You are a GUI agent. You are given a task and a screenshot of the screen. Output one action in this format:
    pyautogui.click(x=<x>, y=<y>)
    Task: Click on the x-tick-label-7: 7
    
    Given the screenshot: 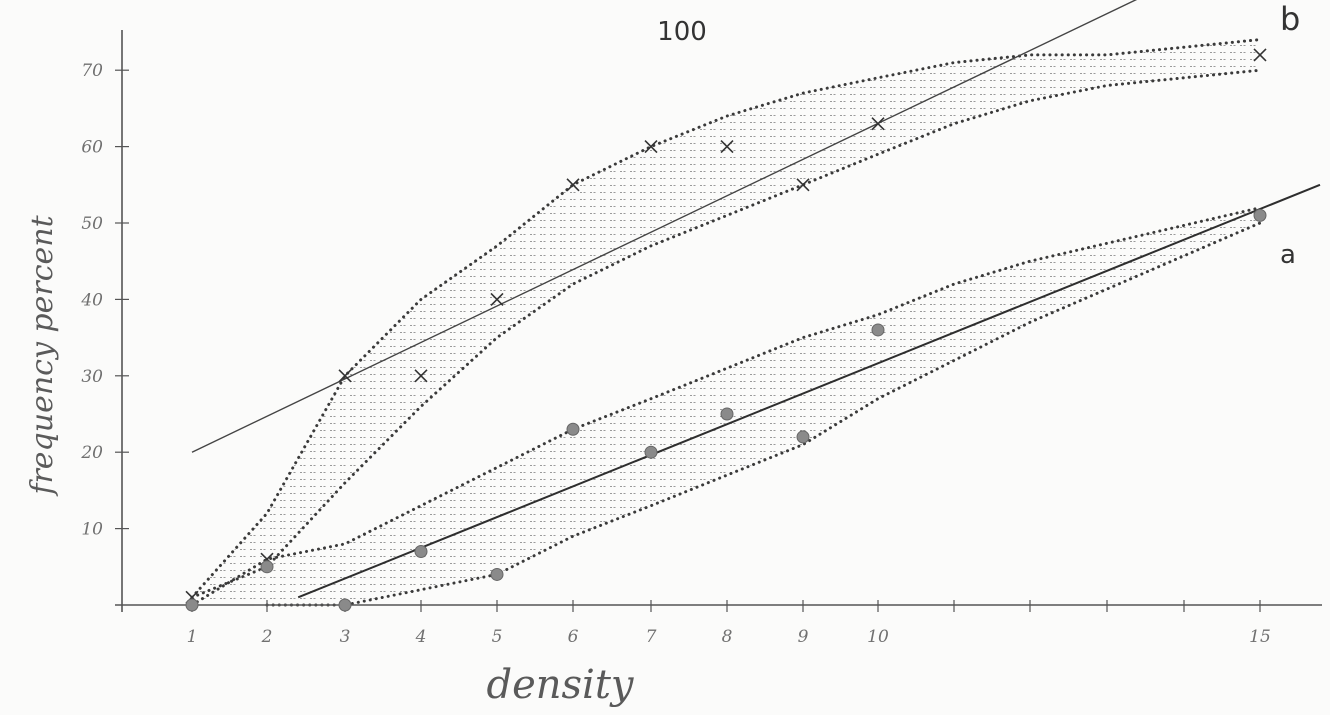 What is the action you would take?
    pyautogui.click(x=651, y=637)
    